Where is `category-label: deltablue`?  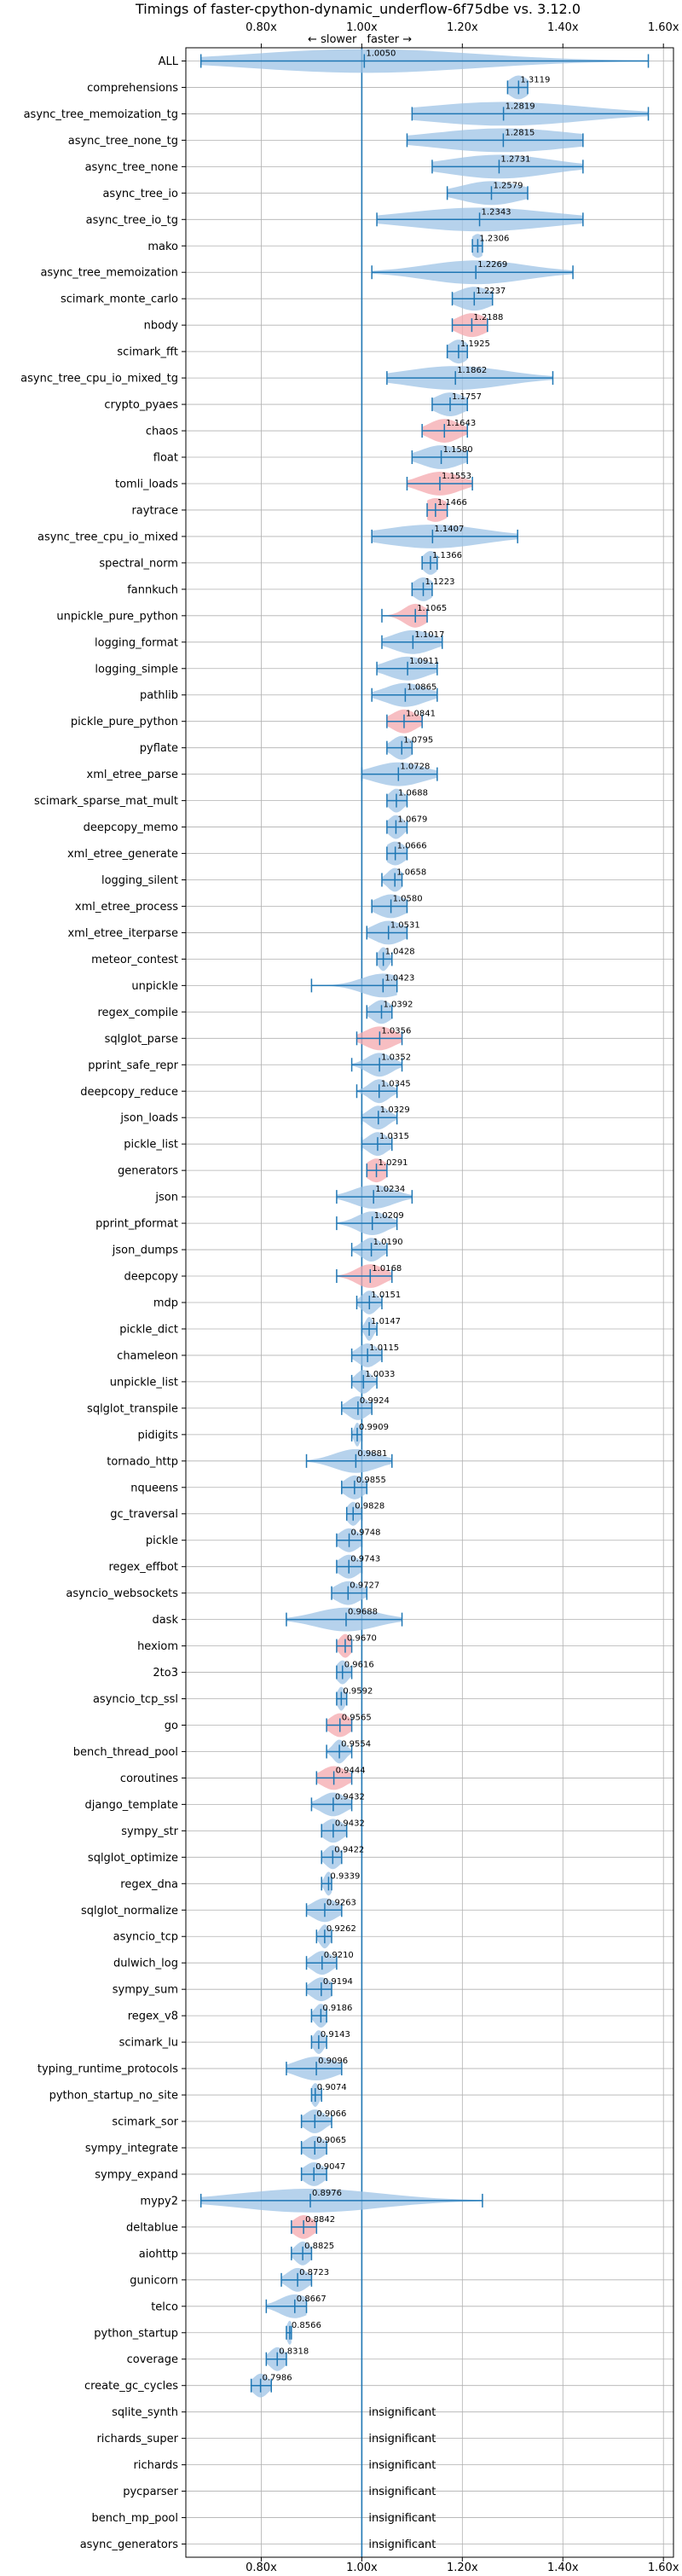
category-label: deltablue is located at coordinates (152, 2227).